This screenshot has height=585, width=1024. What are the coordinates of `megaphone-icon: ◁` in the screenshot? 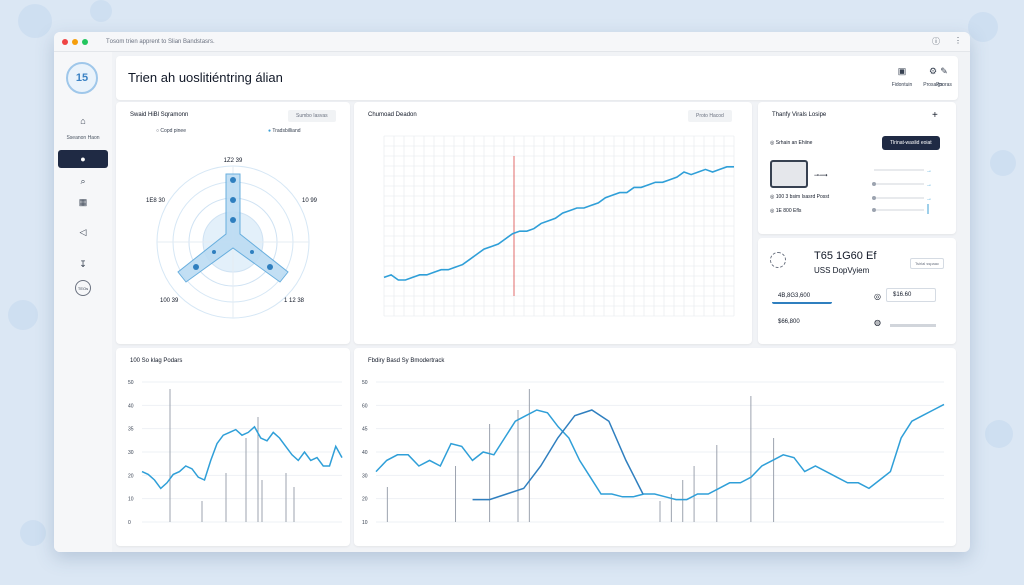 It's located at (83, 231).